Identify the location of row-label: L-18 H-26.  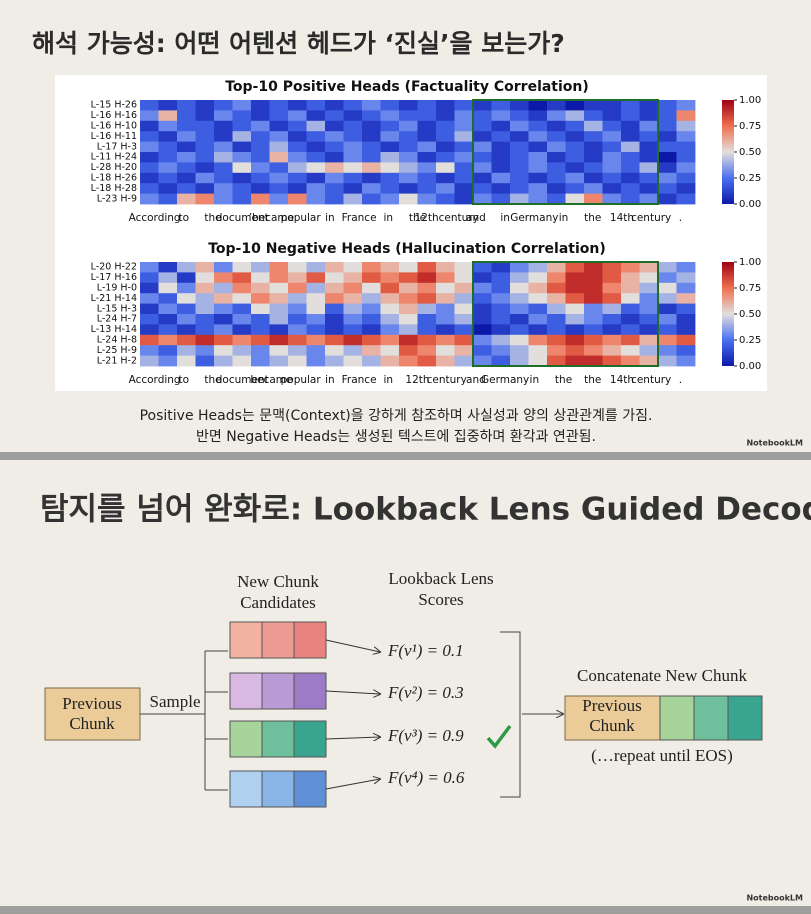
(114, 178).